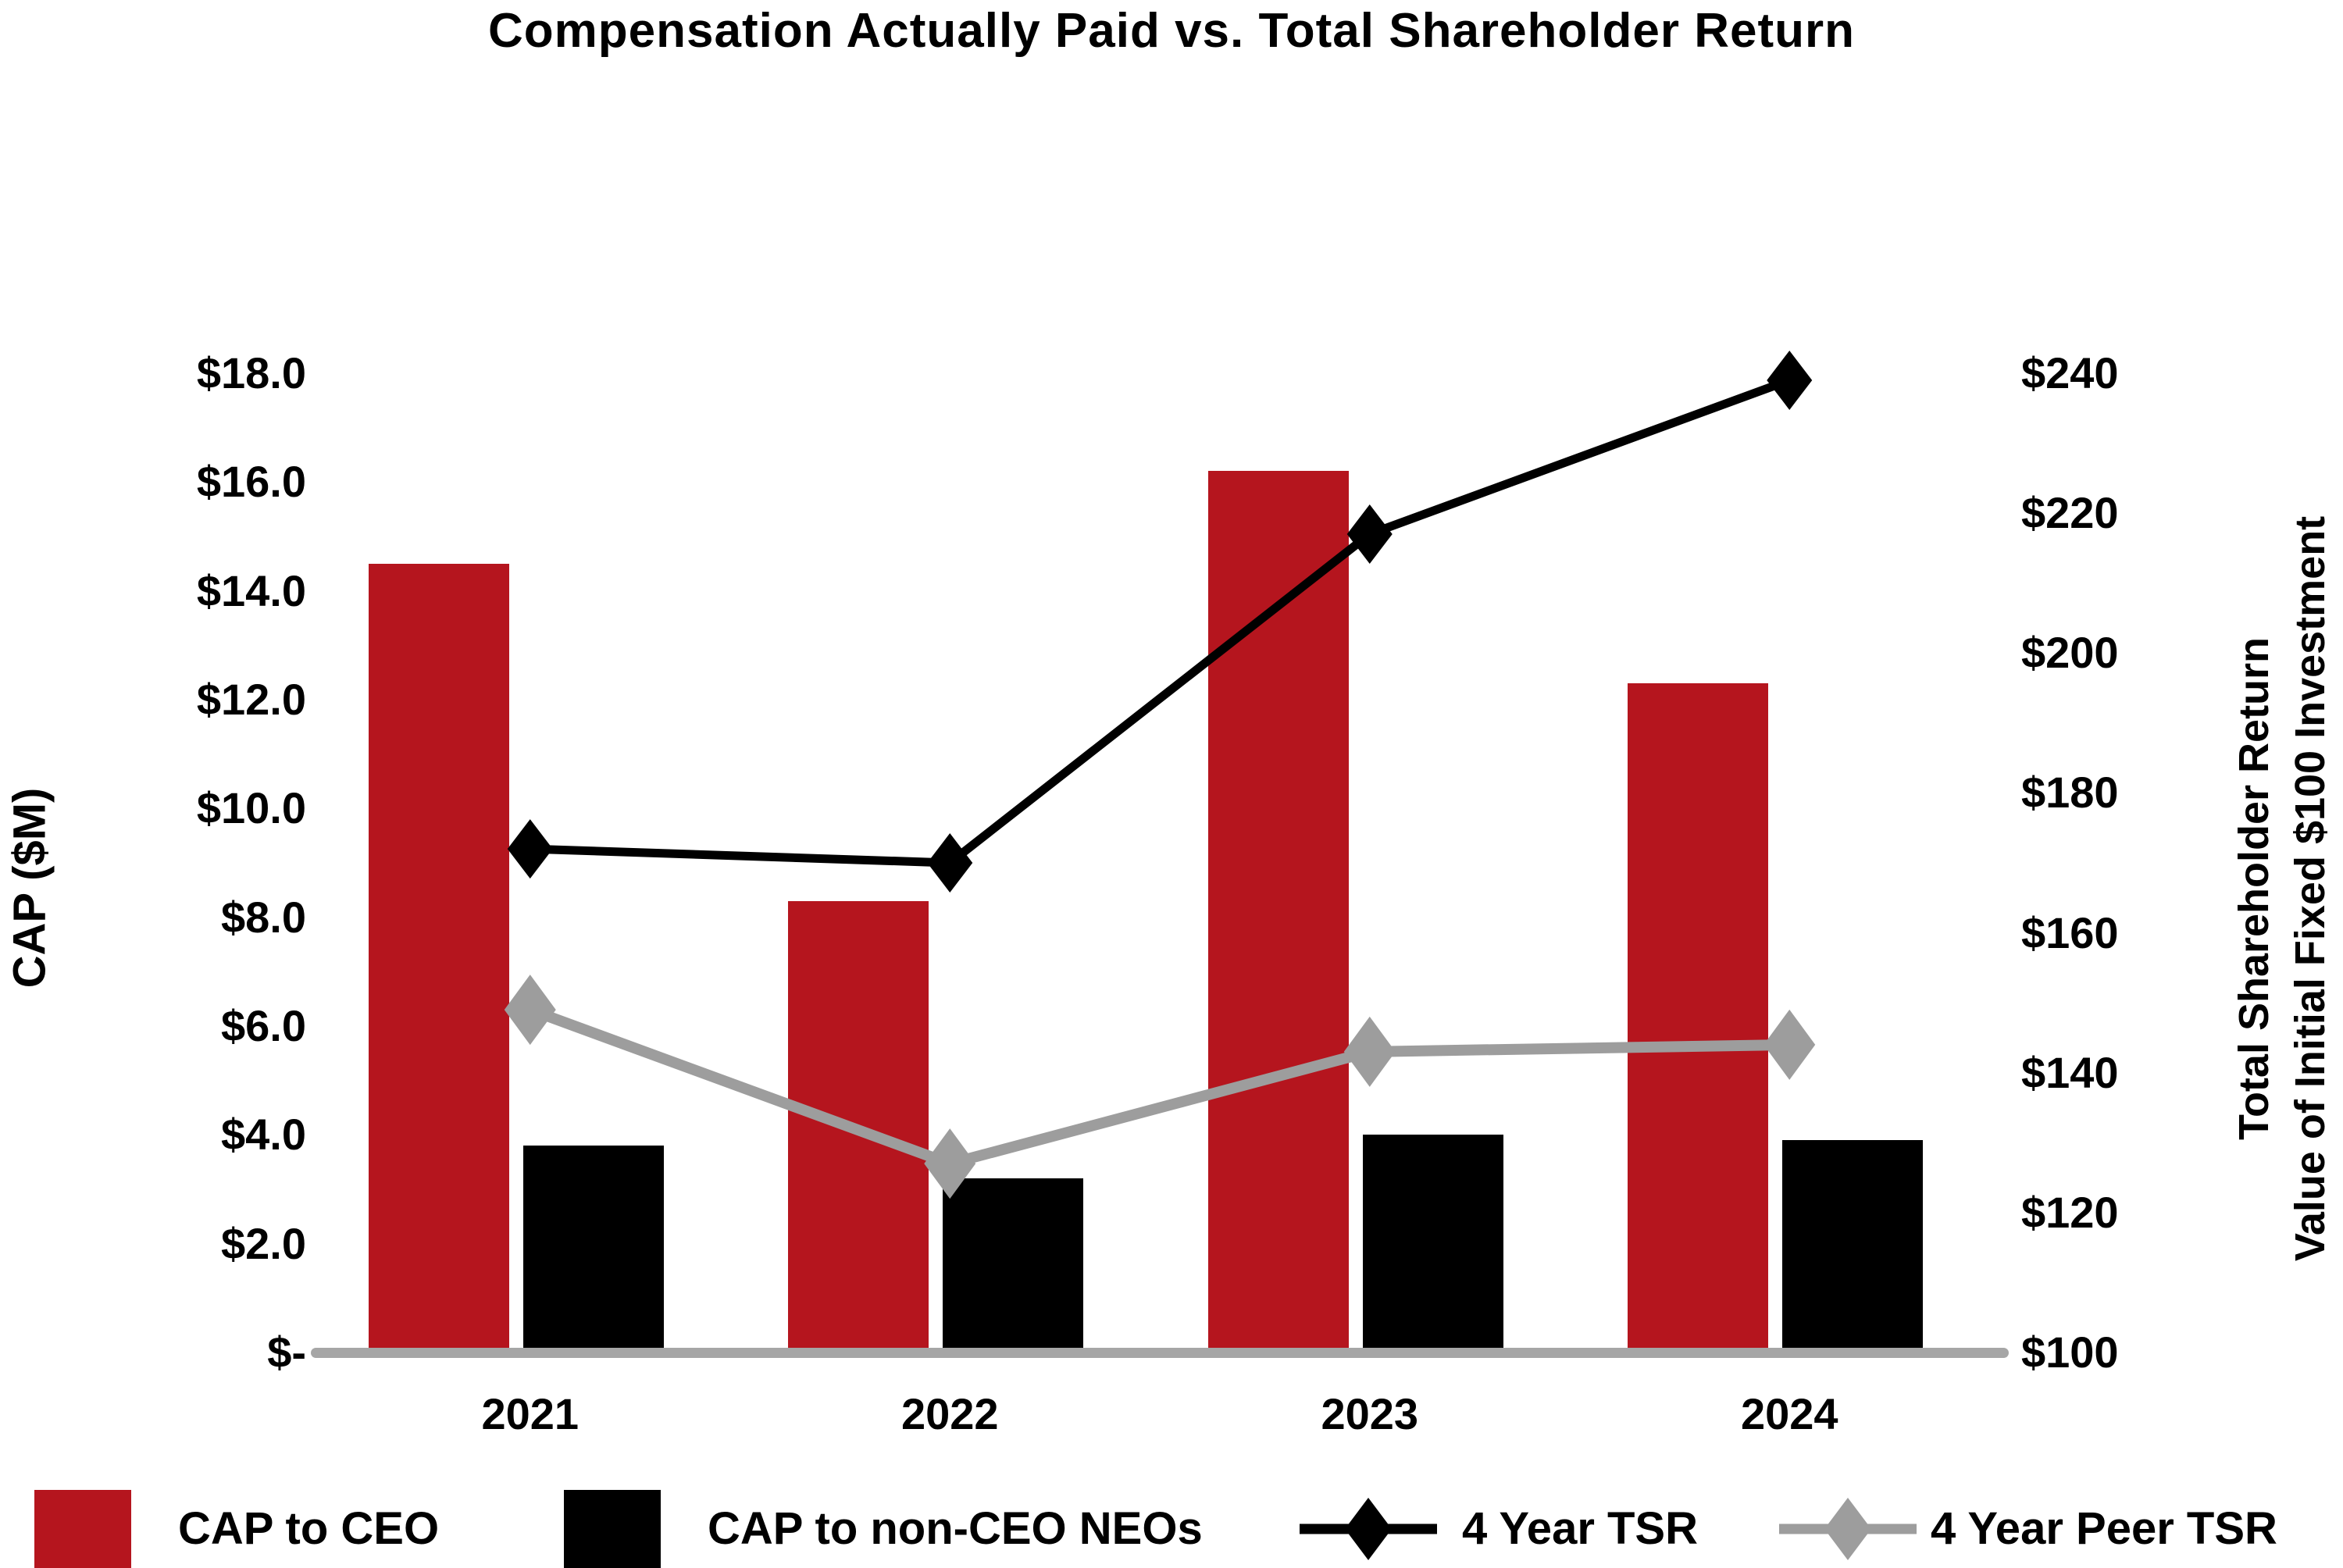 This screenshot has height=1568, width=2343. Describe the element at coordinates (263, 917) in the screenshot. I see `left-axis-tick-label: $8.0` at that location.